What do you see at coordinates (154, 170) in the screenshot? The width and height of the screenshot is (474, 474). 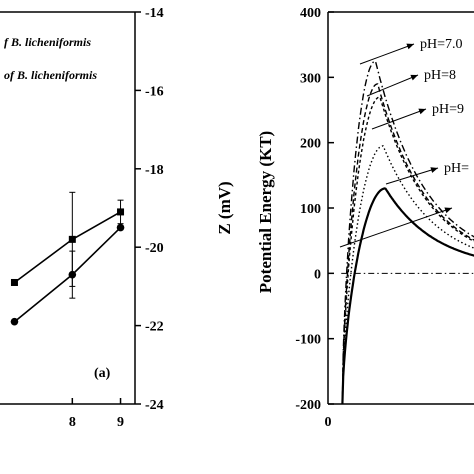 I see `z-tick-label: -18` at bounding box center [154, 170].